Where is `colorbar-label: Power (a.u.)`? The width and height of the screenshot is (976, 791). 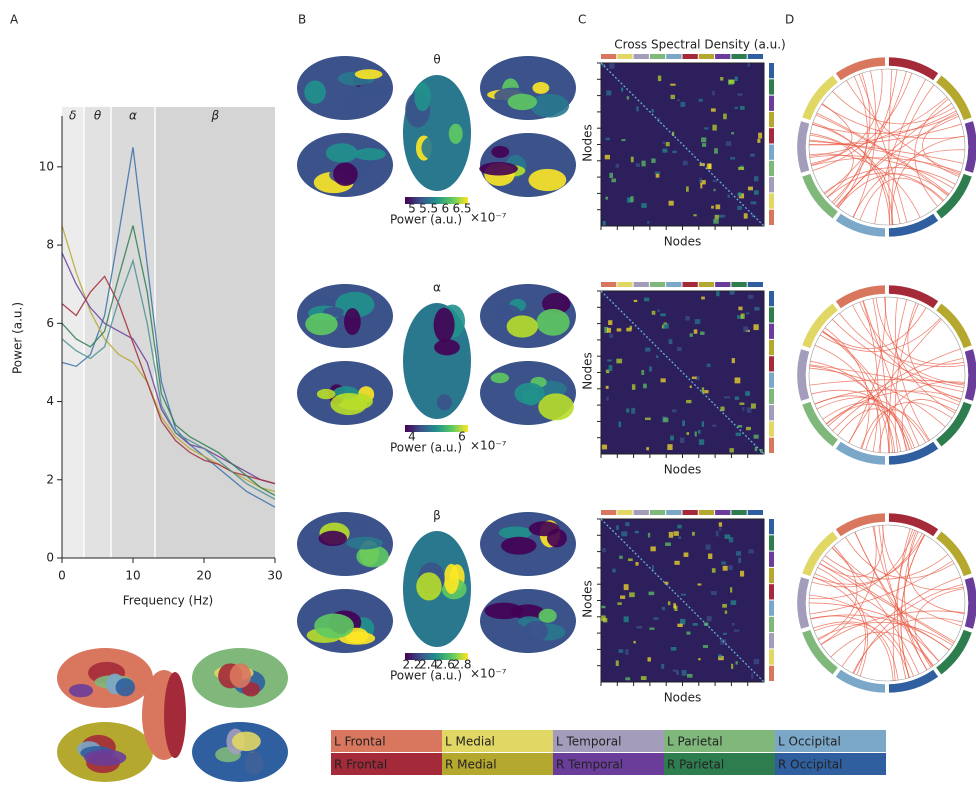
colorbar-label: Power (a.u.) is located at coordinates (426, 448).